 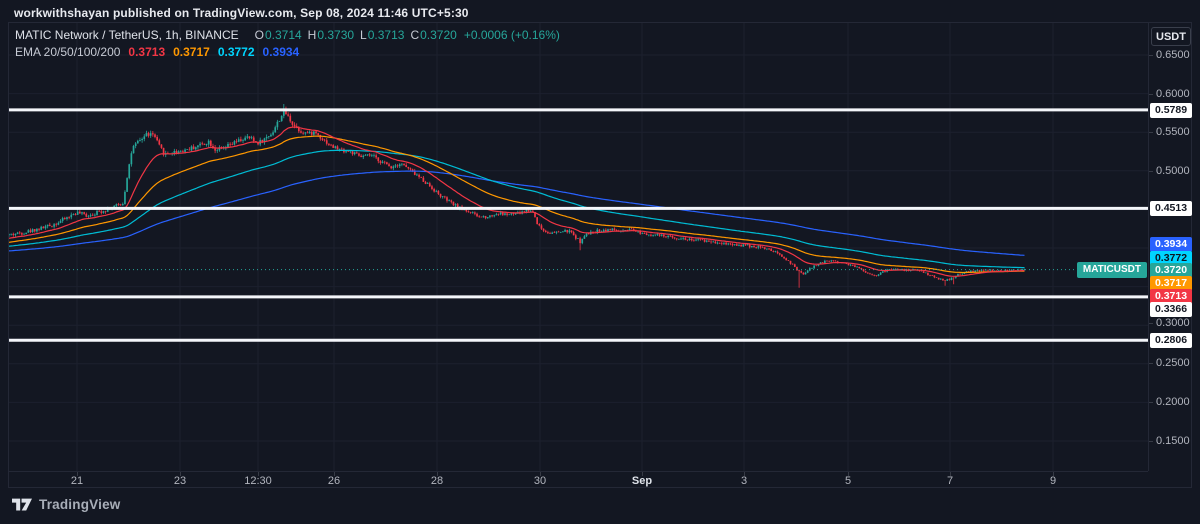 What do you see at coordinates (386, 35) in the screenshot?
I see `low-value: 0.3713` at bounding box center [386, 35].